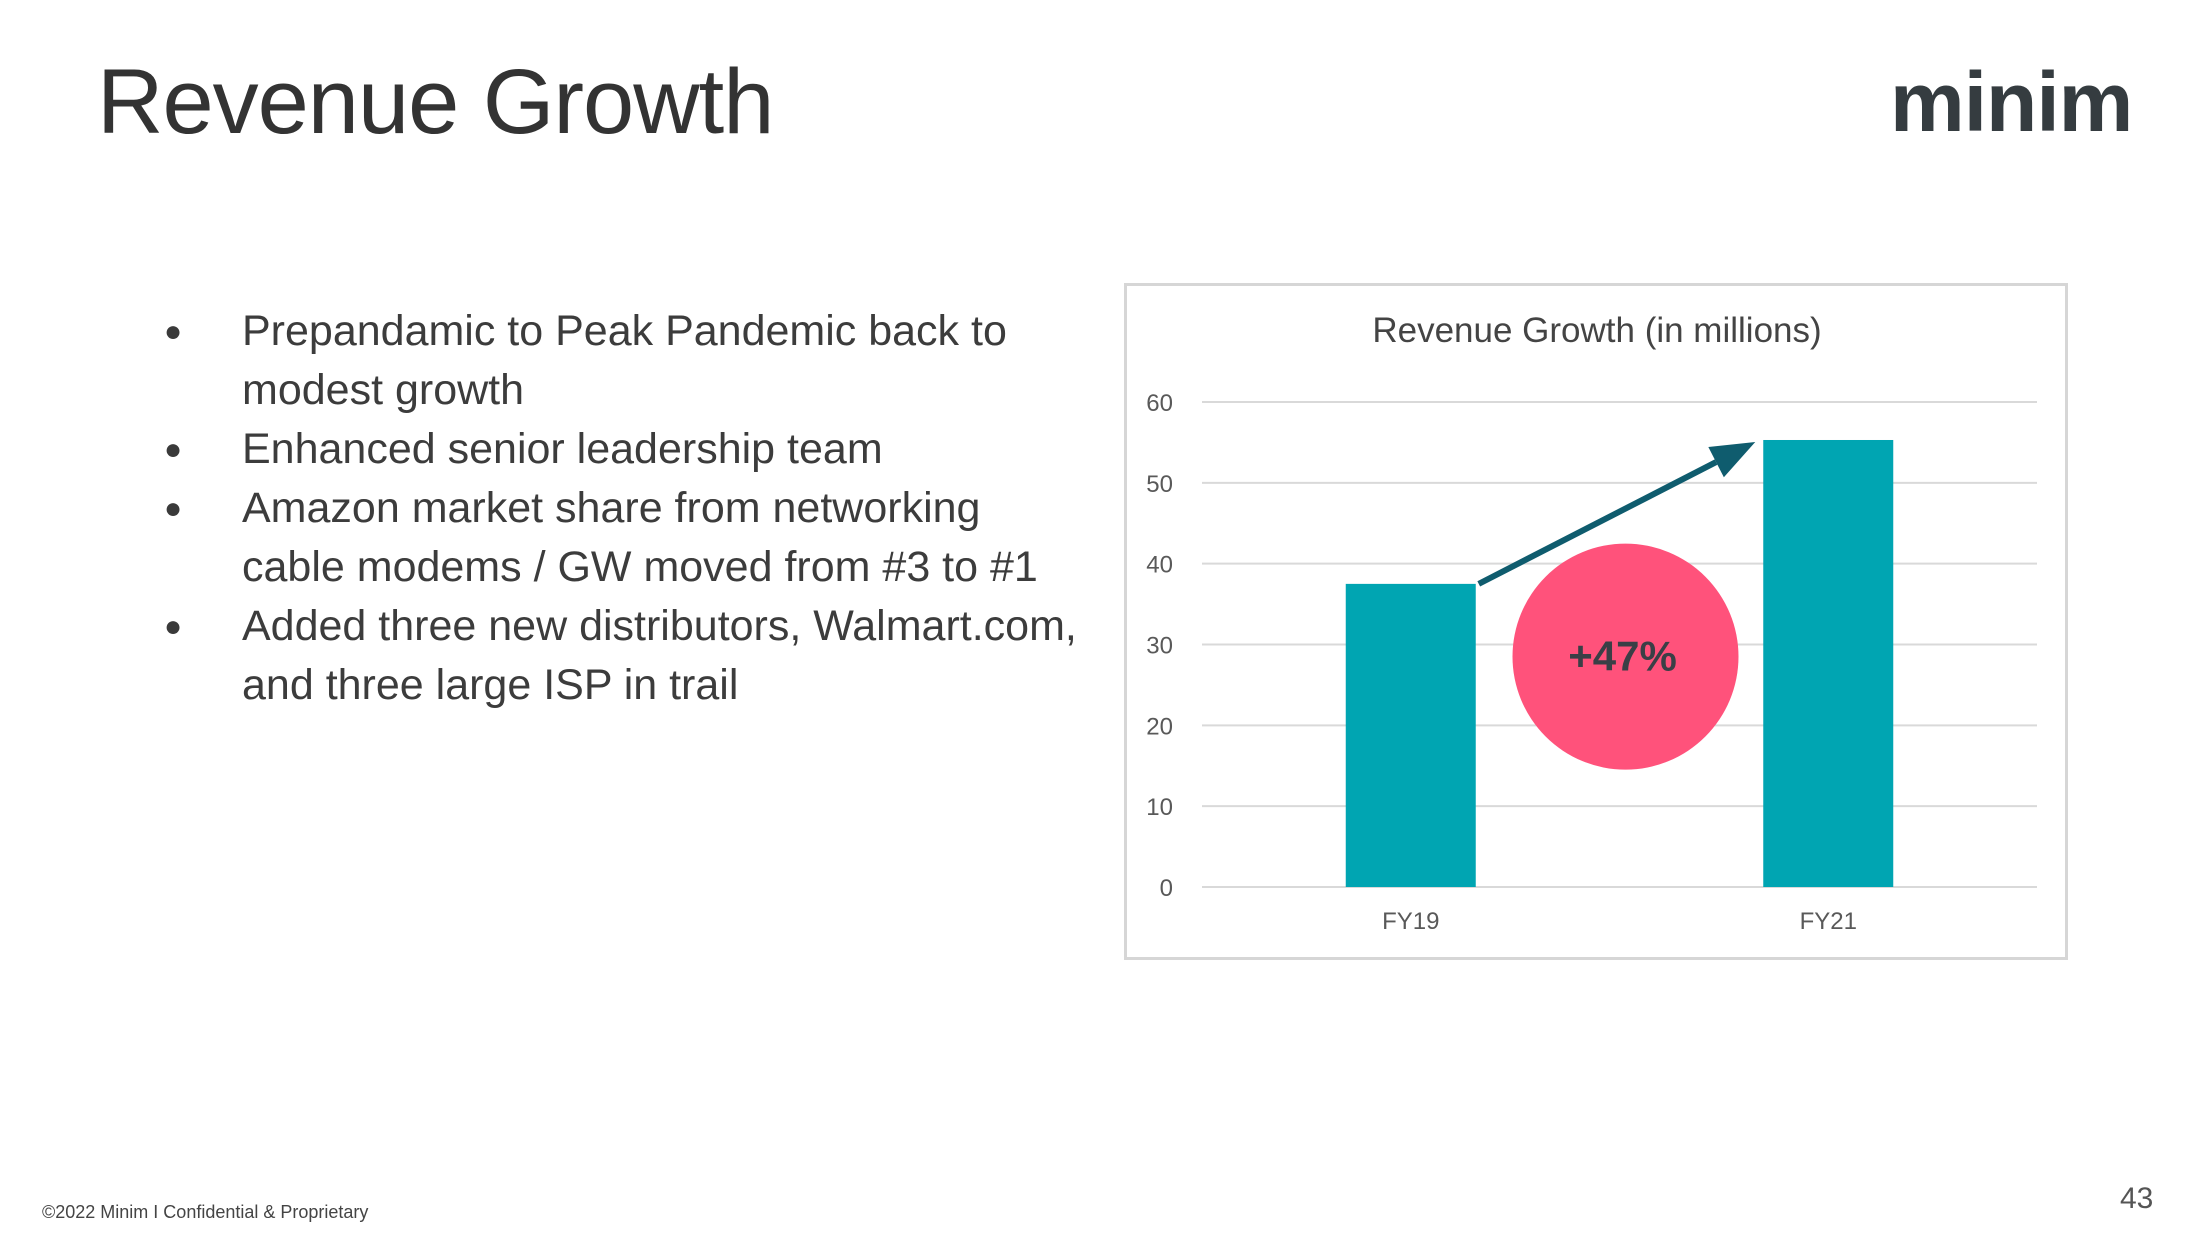 This screenshot has width=2198, height=1236. What do you see at coordinates (205, 1212) in the screenshot?
I see `footer-copyright: ©2022 Minim I Confidential & Proprietary` at bounding box center [205, 1212].